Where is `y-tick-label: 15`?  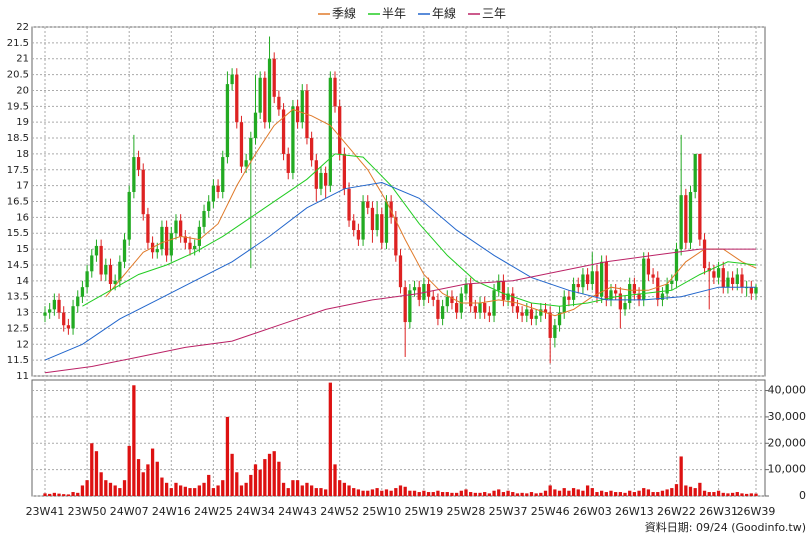 y-tick-label: 15 is located at coordinates (22, 249).